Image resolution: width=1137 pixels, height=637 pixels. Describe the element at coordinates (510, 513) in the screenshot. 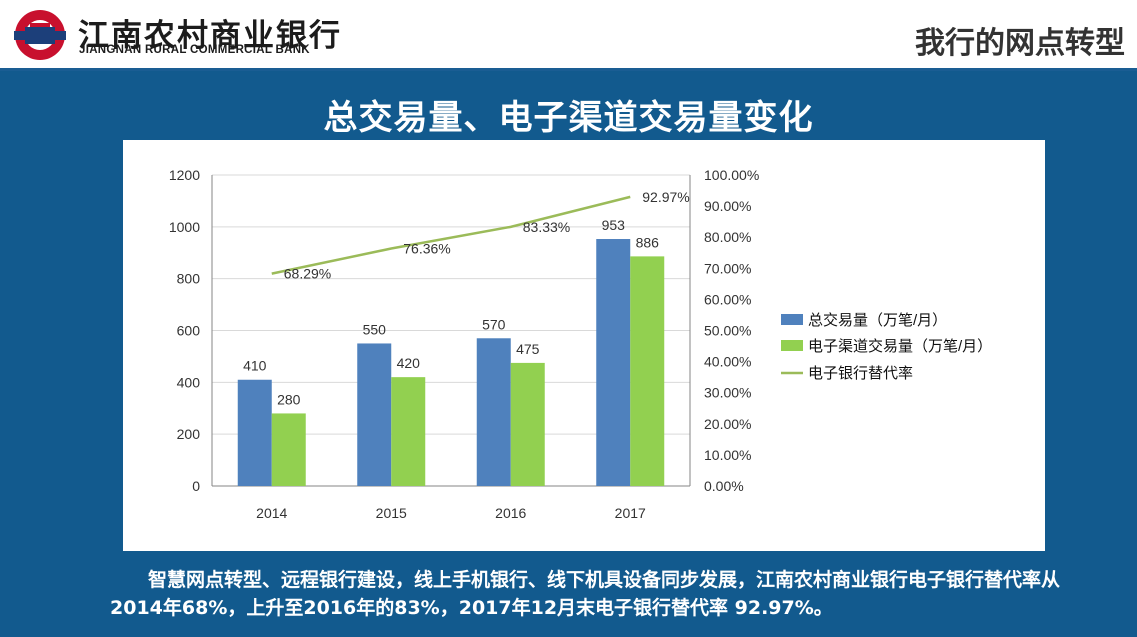

I see `x-tick-label: 2016` at that location.